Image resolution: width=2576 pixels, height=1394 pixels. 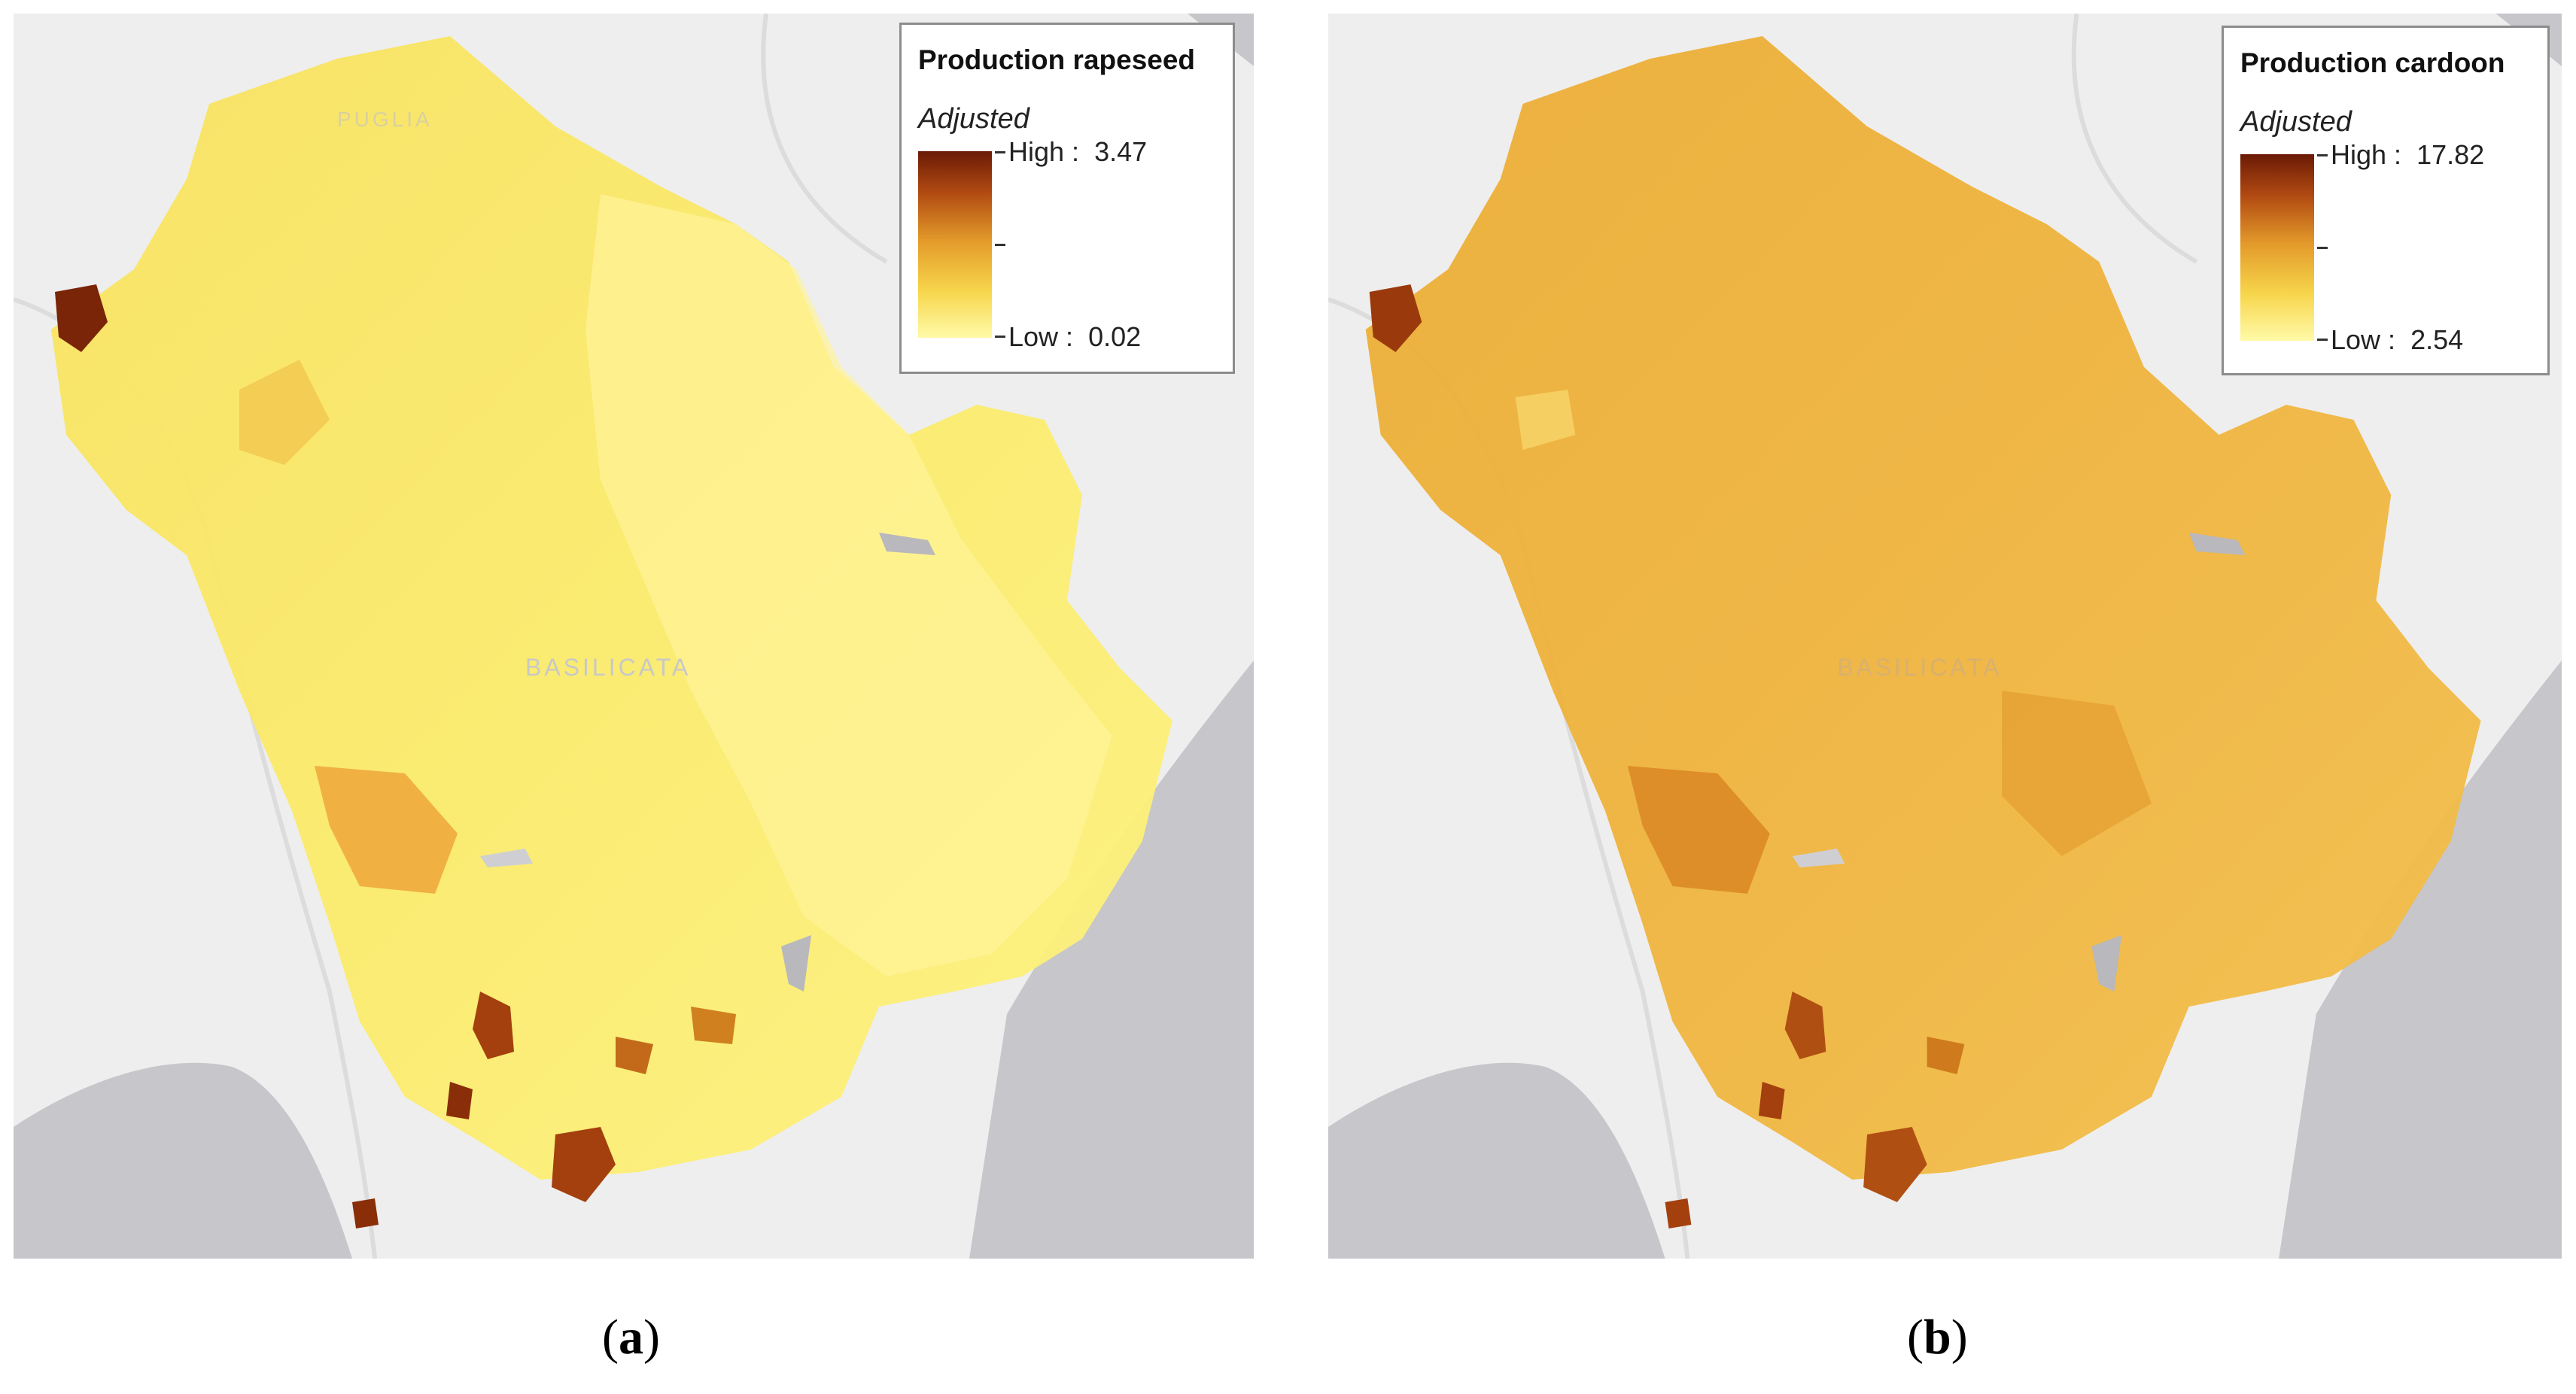 What do you see at coordinates (385, 119) in the screenshot?
I see `region-label-top: PUGLIA` at bounding box center [385, 119].